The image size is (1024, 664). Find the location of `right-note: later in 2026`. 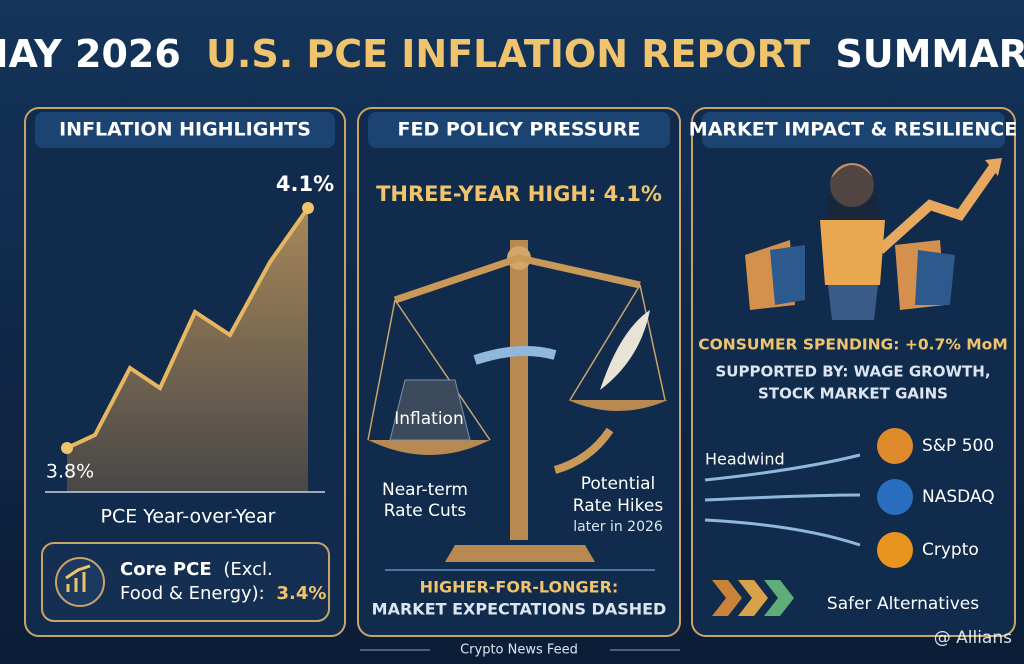

right-note: later in 2026 is located at coordinates (618, 527).